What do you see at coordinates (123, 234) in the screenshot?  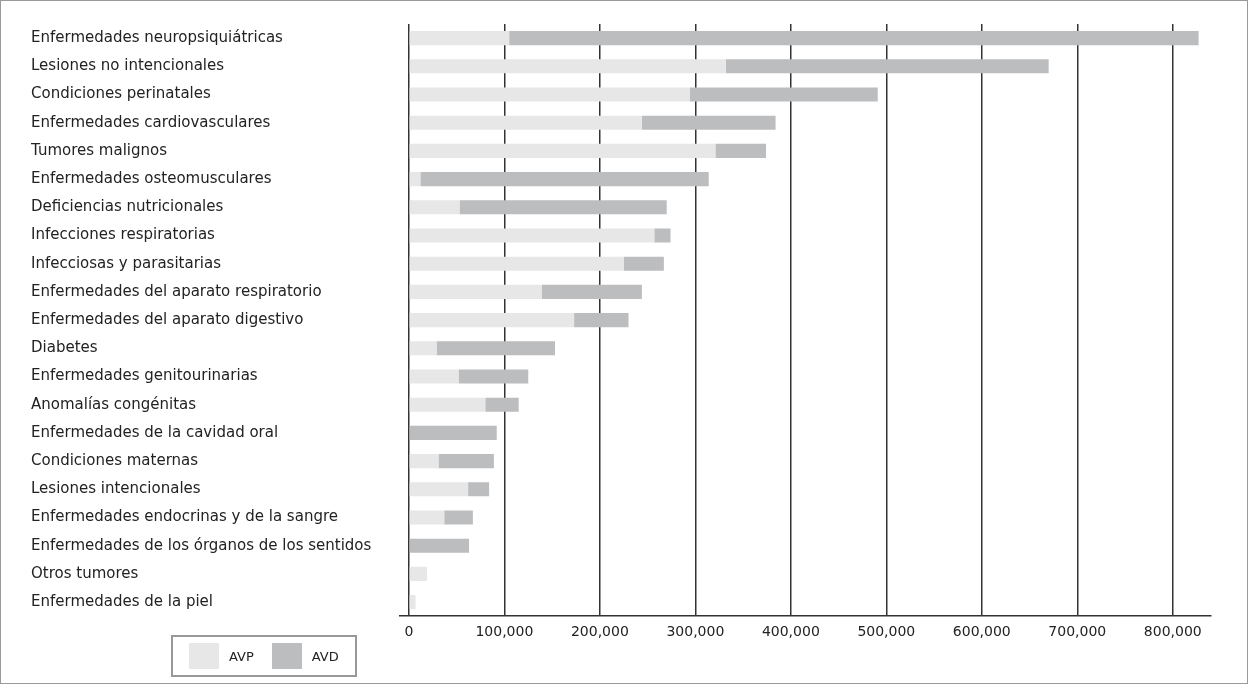 I see `y-tick-label: Infecciones respiratorias` at bounding box center [123, 234].